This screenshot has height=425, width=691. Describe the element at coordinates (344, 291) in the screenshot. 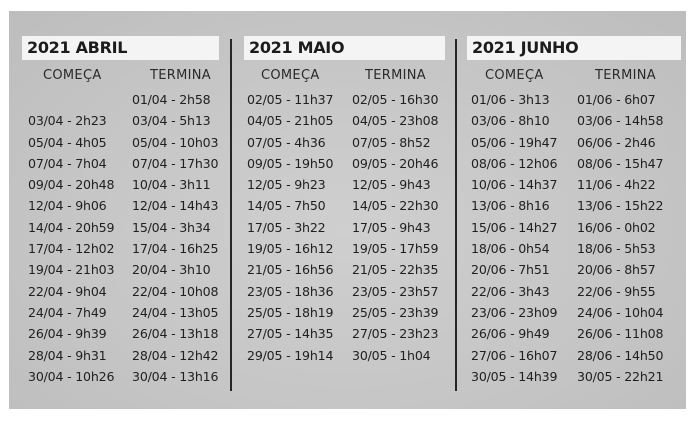

I see `schedule-row: 23/05 - 18h36 23/05 - 23h57` at that location.